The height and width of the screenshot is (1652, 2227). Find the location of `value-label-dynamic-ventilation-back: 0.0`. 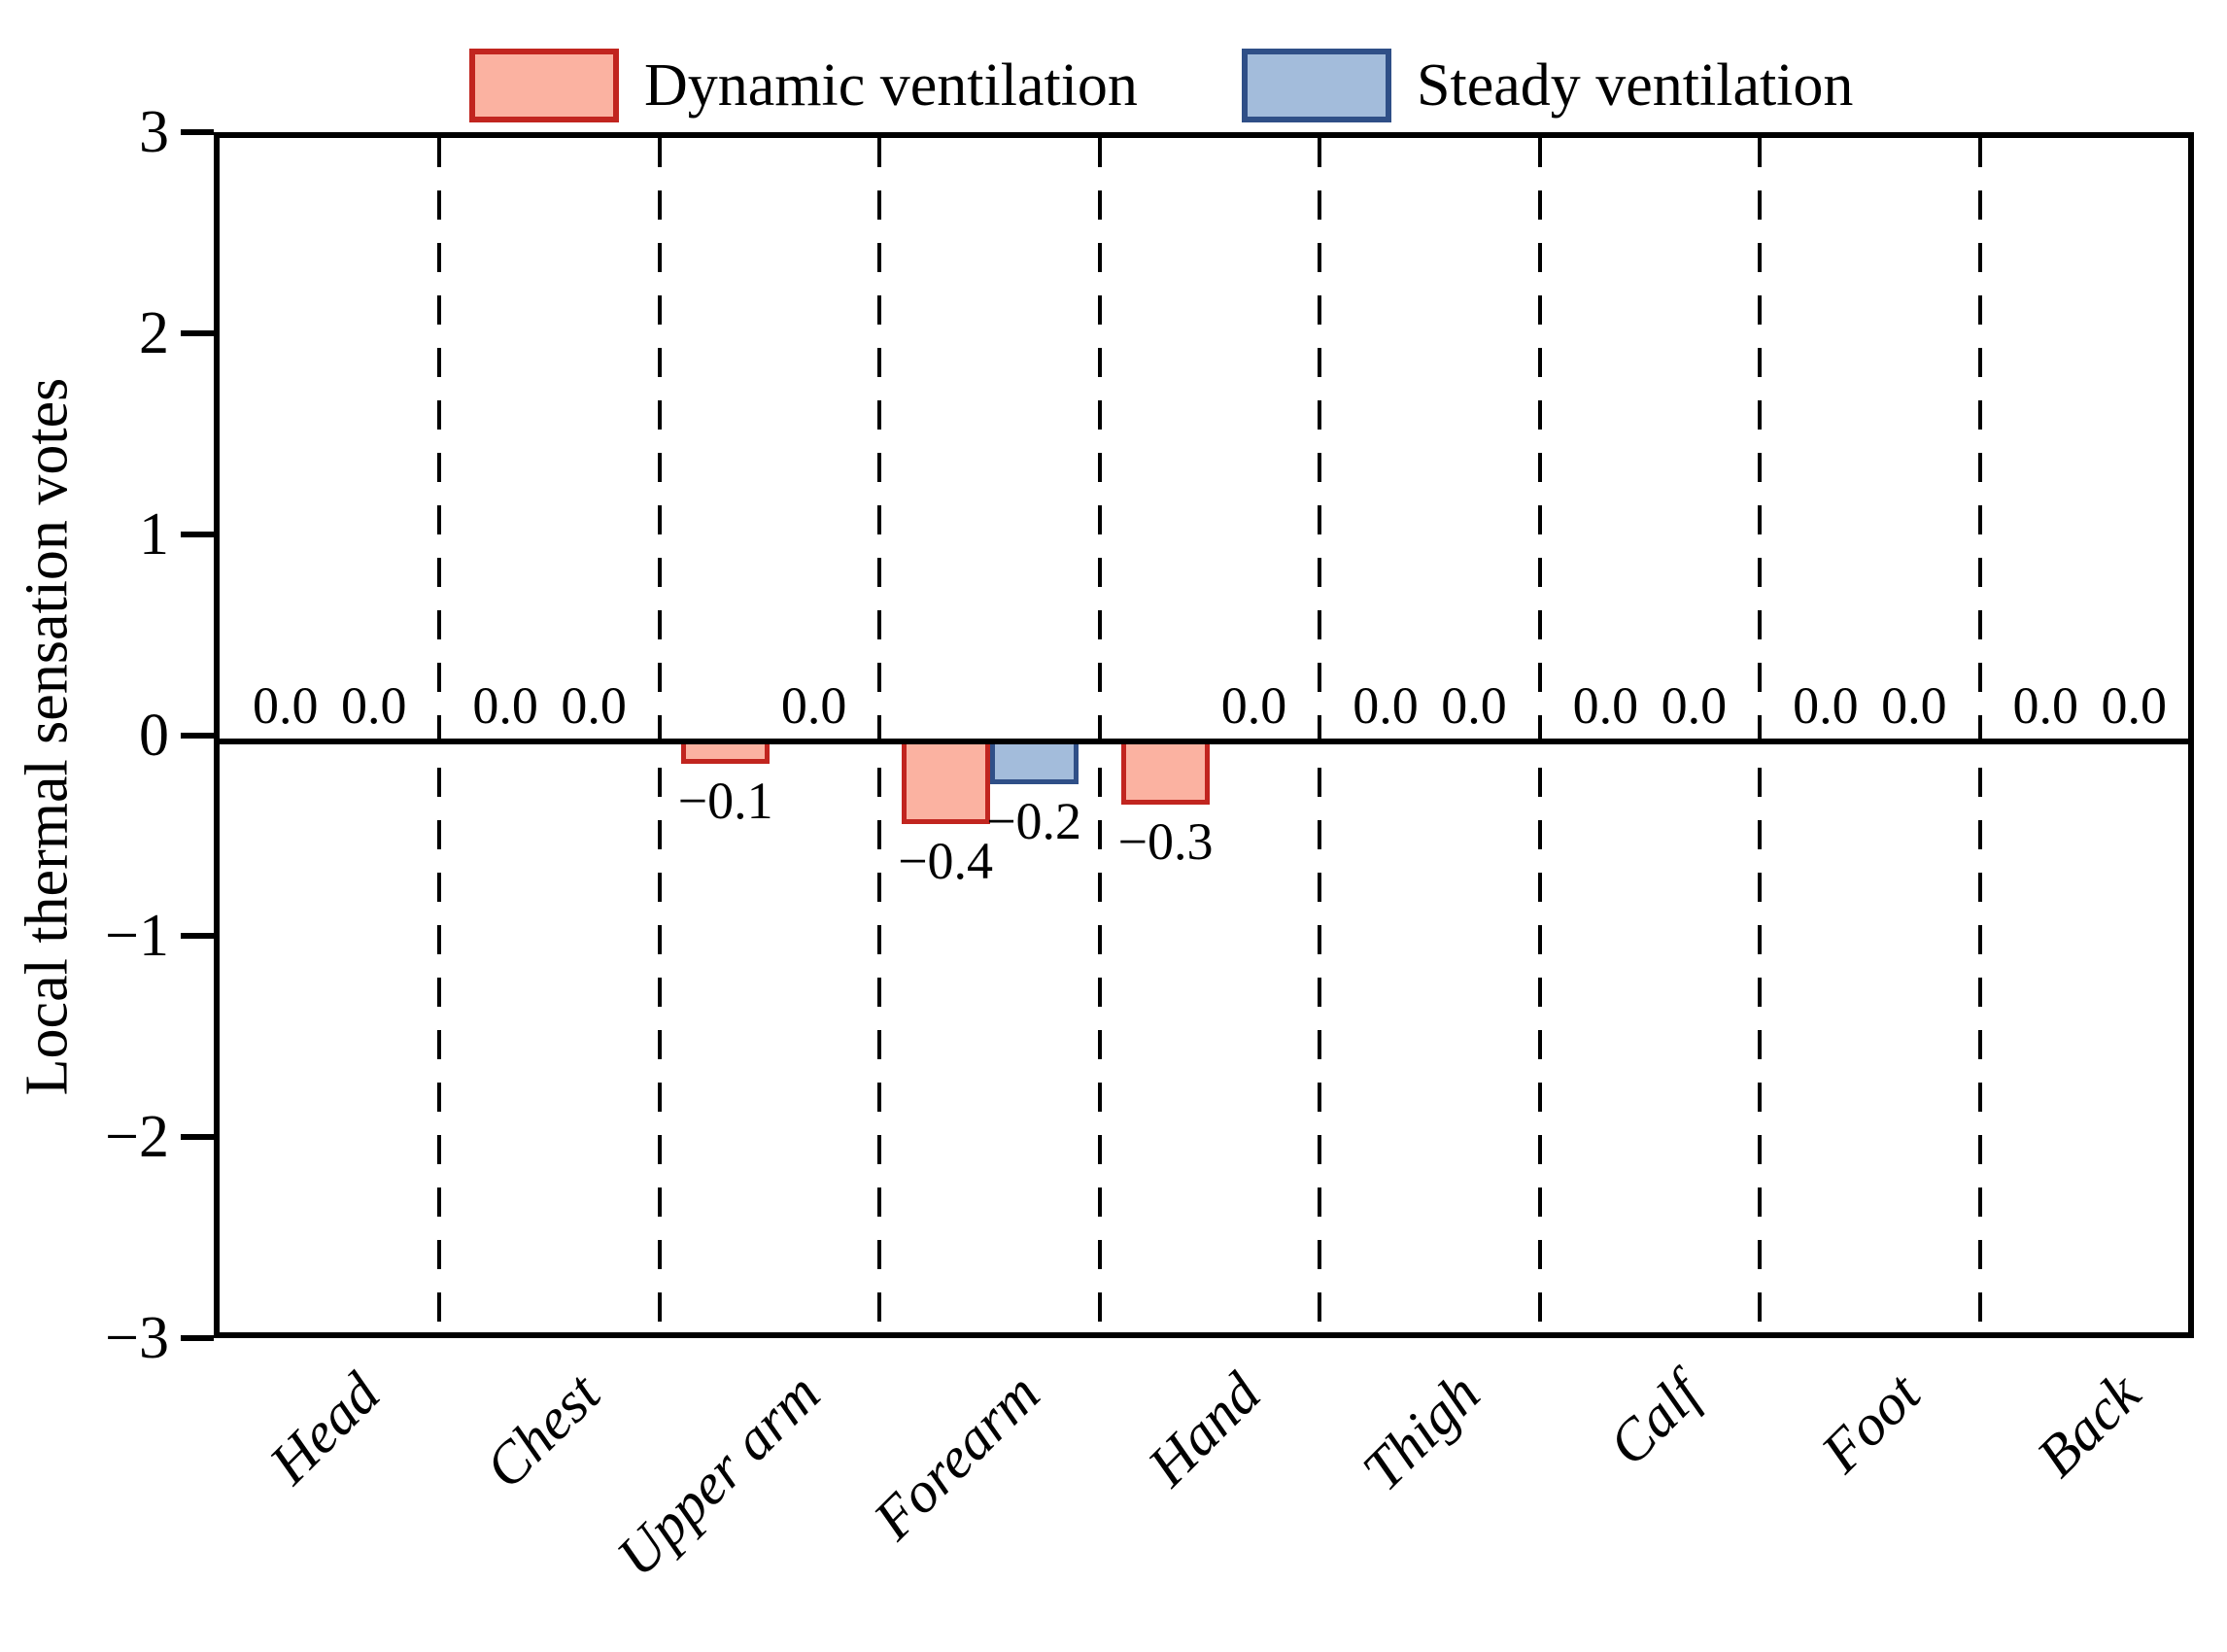

value-label-dynamic-ventilation-back: 0.0 is located at coordinates (2045, 705).